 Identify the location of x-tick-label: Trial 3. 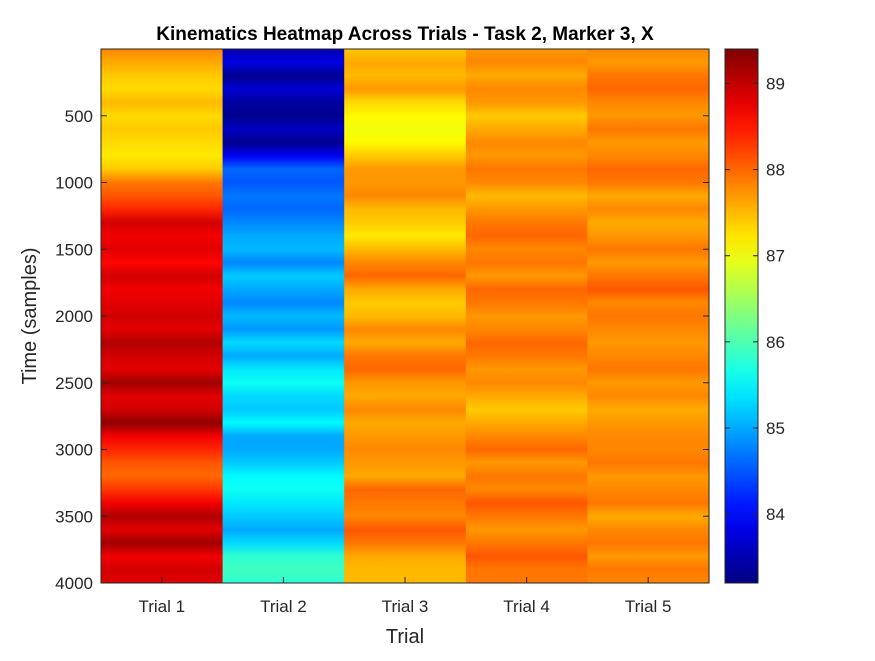
(405, 606).